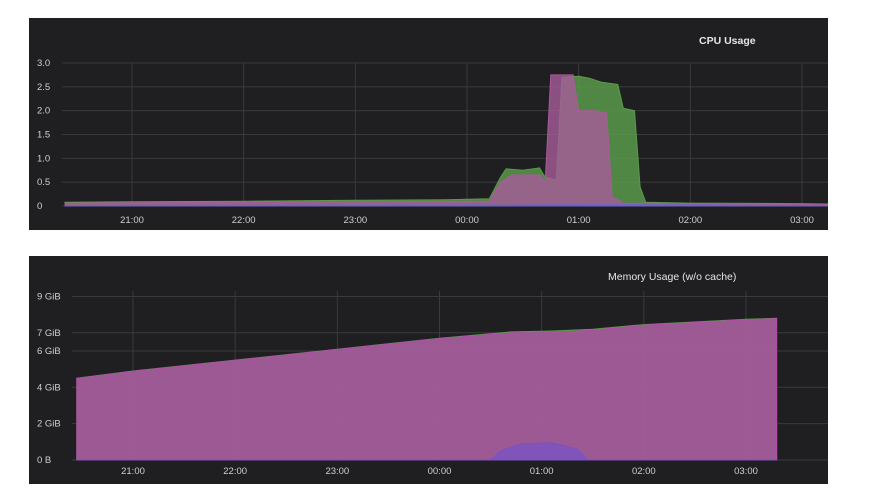 The height and width of the screenshot is (493, 893). Describe the element at coordinates (49, 424) in the screenshot. I see `mem-y-tick-label: 2 GiB` at that location.